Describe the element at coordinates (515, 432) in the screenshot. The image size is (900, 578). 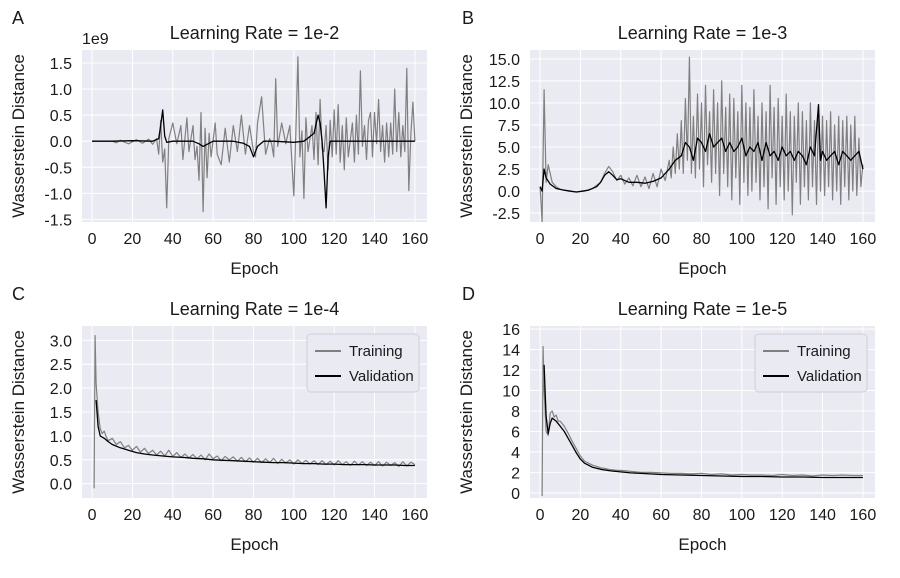
I see `y-tick-label: 6` at that location.